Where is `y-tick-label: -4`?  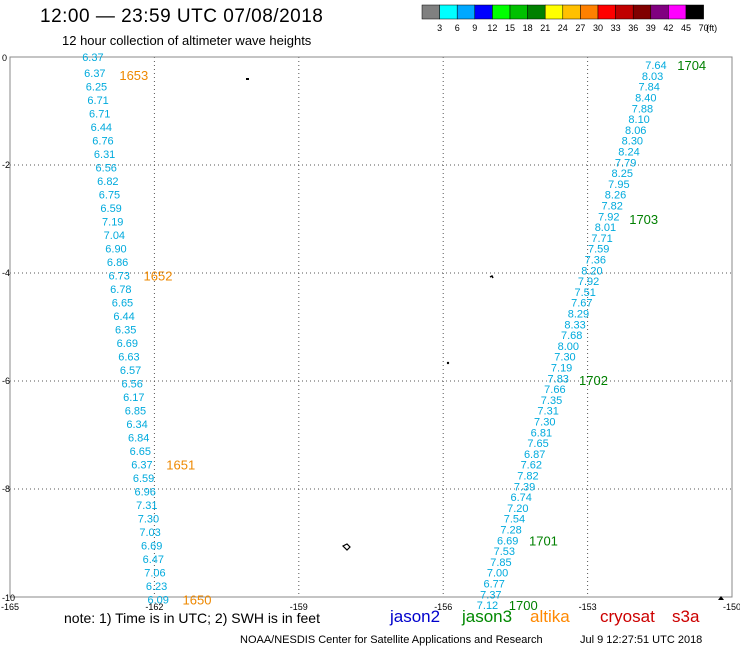 y-tick-label: -4 is located at coordinates (6, 273).